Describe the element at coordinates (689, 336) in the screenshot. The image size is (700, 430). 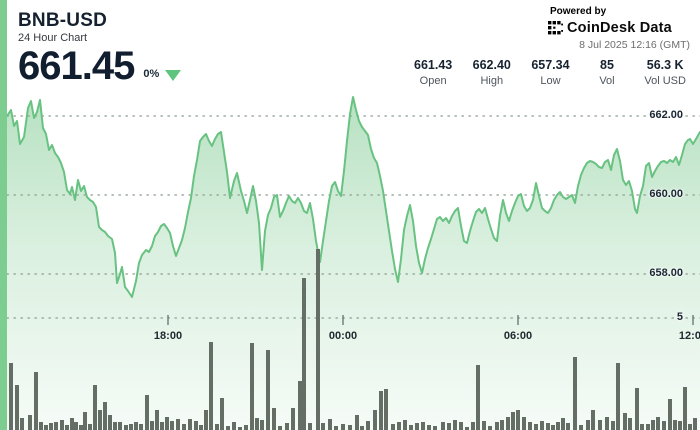
I see `x-axis-label: 12:00` at that location.